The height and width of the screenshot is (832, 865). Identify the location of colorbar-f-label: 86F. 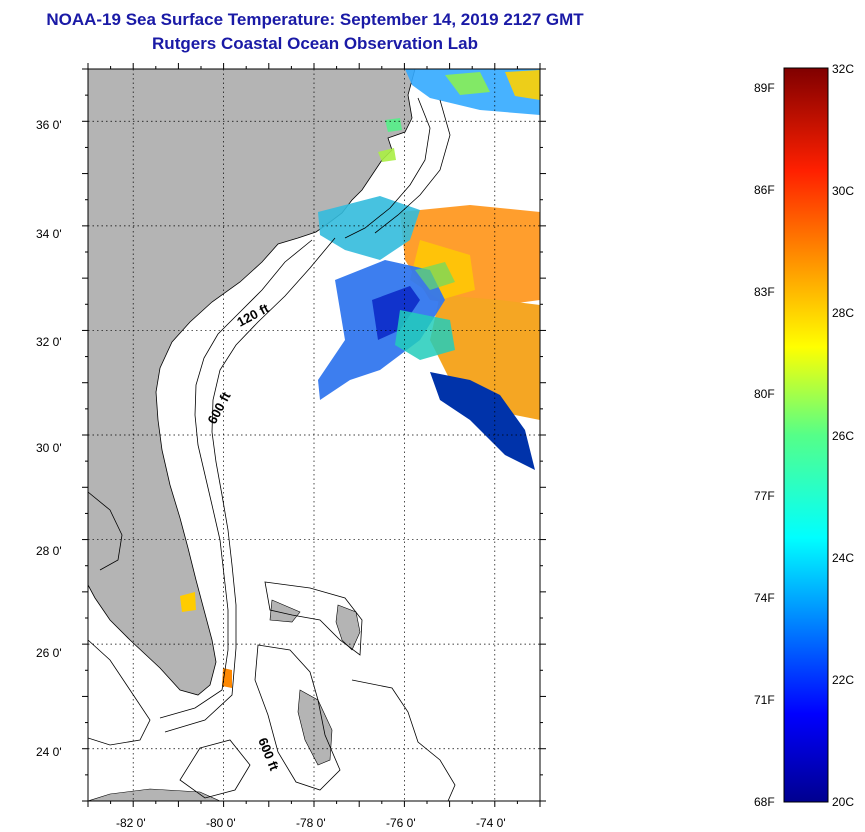
(764, 190).